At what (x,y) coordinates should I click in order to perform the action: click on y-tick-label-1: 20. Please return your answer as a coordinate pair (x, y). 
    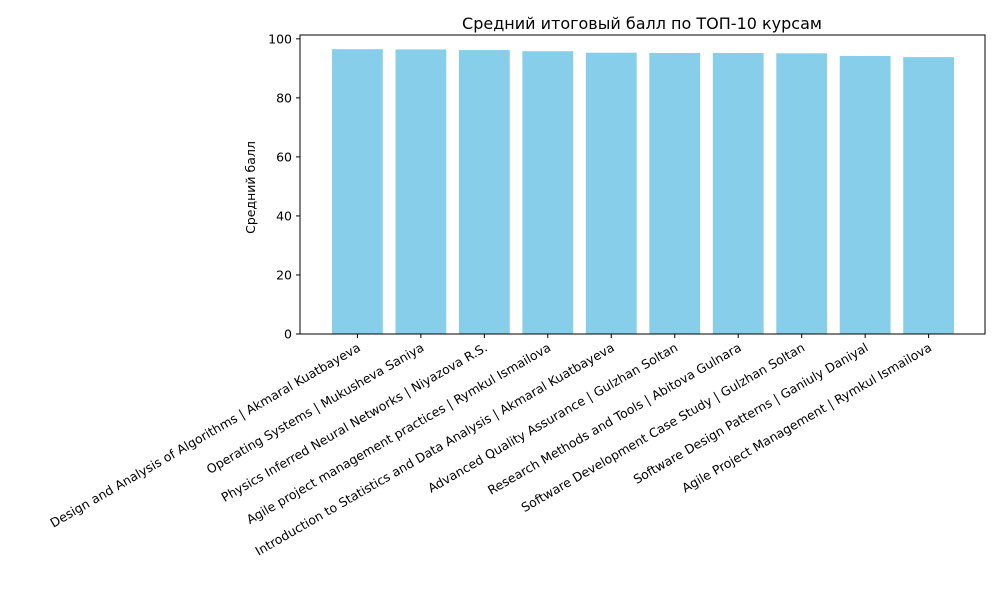
    Looking at the image, I should click on (284, 274).